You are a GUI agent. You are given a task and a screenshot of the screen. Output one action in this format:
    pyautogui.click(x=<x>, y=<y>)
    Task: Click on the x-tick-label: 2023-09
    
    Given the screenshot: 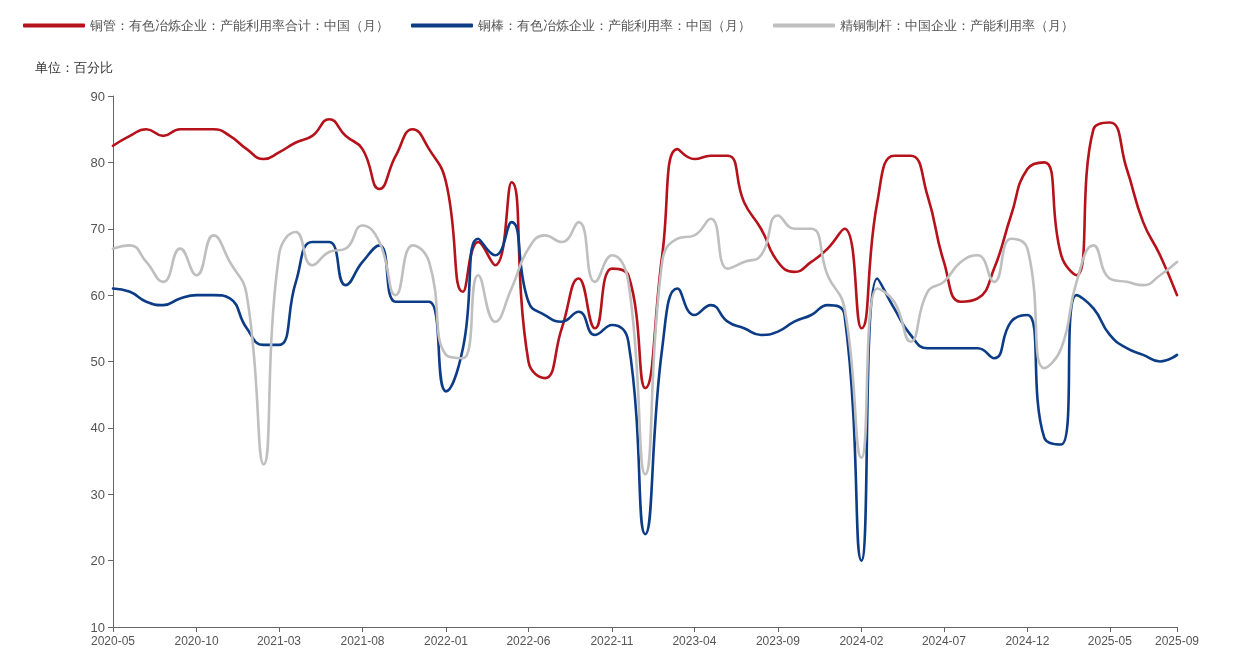 What is the action you would take?
    pyautogui.click(x=778, y=641)
    